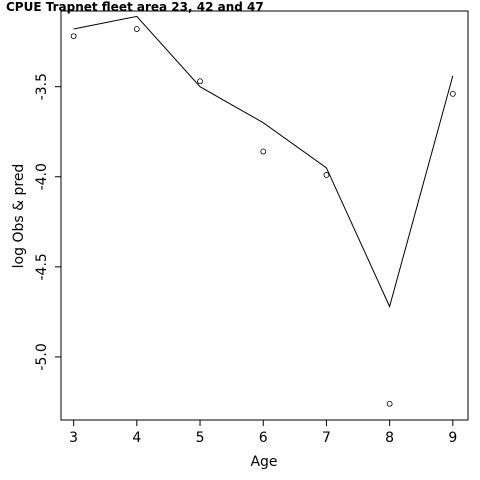  What do you see at coordinates (73, 438) in the screenshot?
I see `x-tick-label: 3` at bounding box center [73, 438].